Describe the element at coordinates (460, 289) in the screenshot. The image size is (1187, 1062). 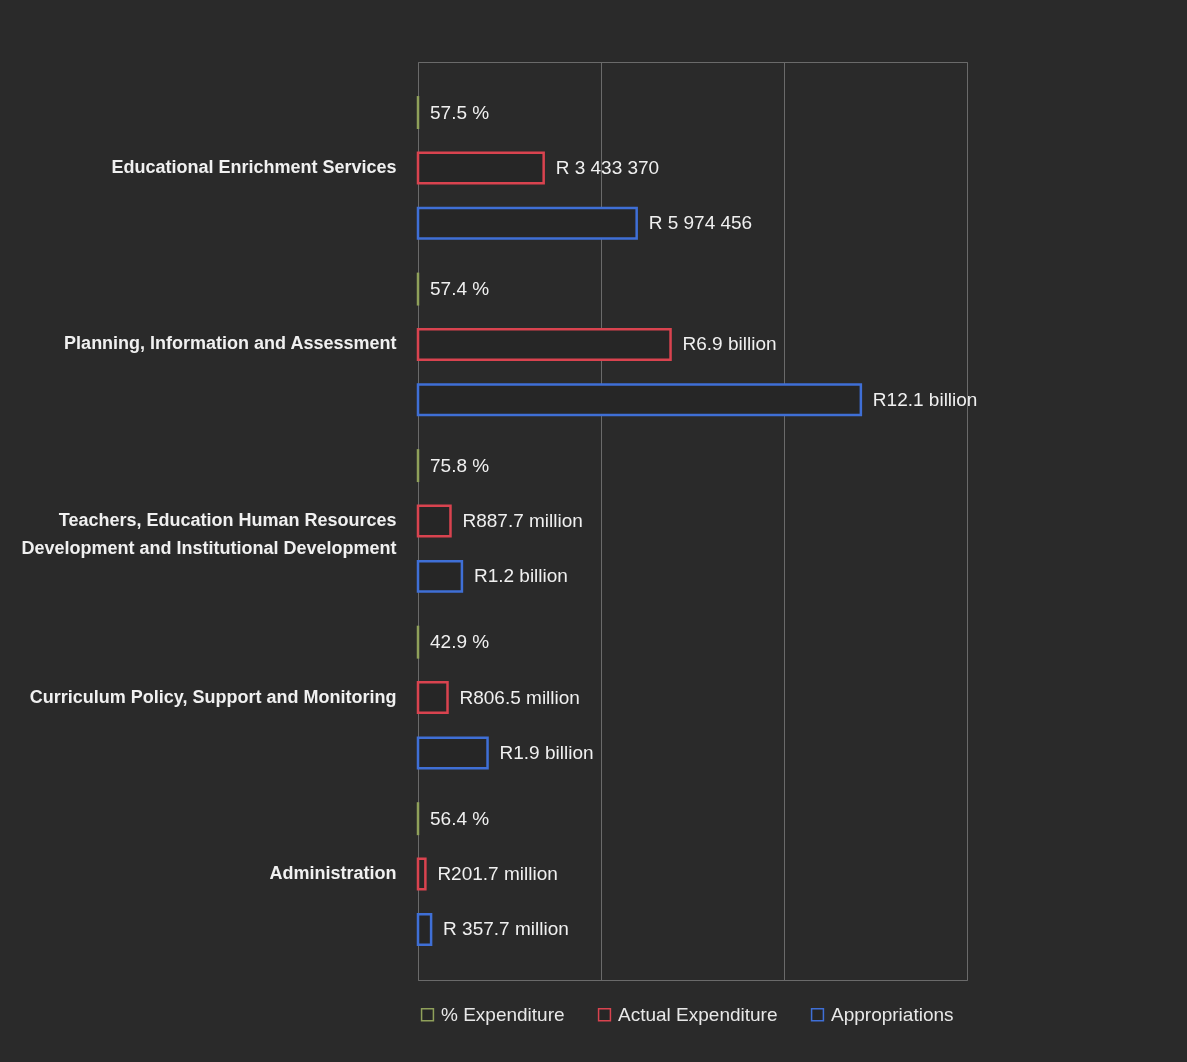
I see `data-label: 57.4 %` at that location.